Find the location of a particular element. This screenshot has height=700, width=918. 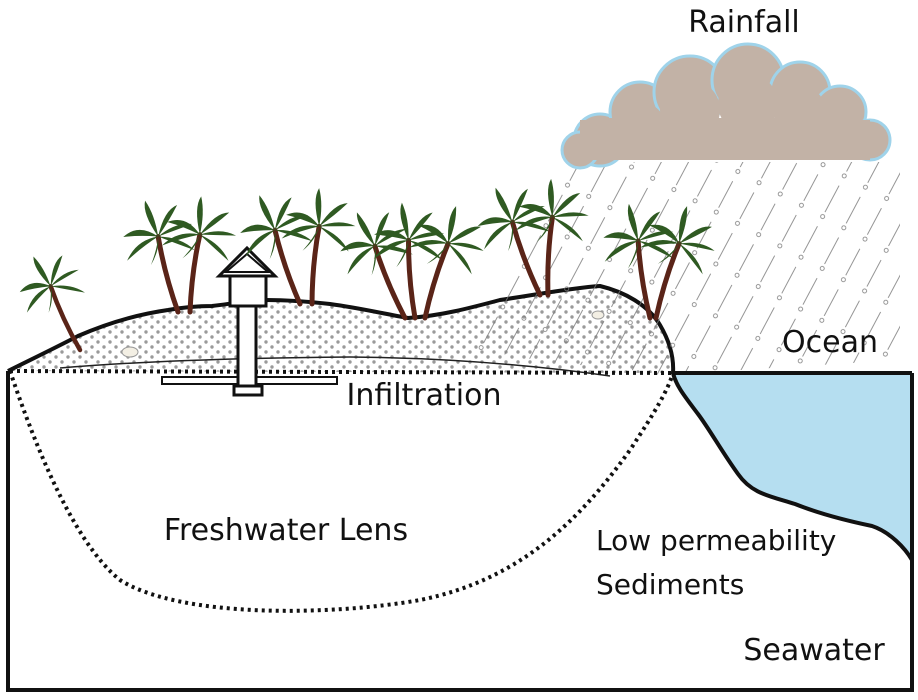

rainfall-label: Rainfall is located at coordinates (744, 22).